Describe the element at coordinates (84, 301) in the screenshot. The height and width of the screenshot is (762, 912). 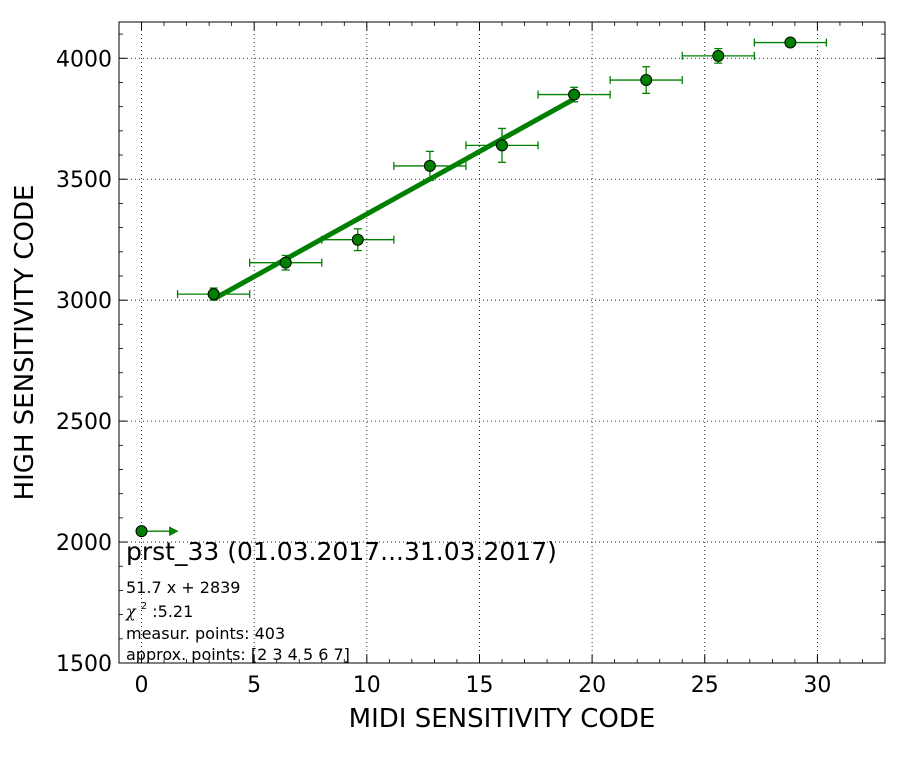
I see `y-tick-label: 3000` at that location.